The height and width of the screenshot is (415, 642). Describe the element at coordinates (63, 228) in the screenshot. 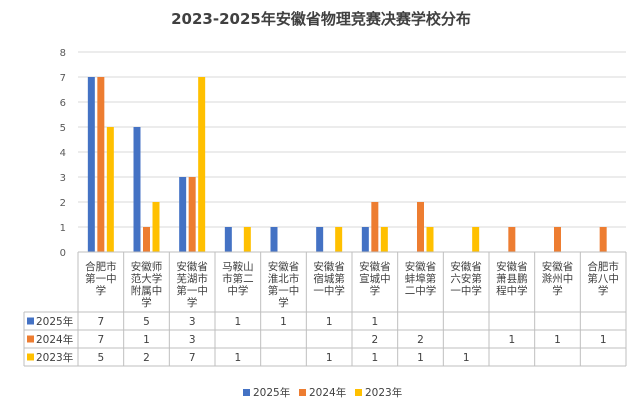

I see `y-tick-label: 1` at that location.